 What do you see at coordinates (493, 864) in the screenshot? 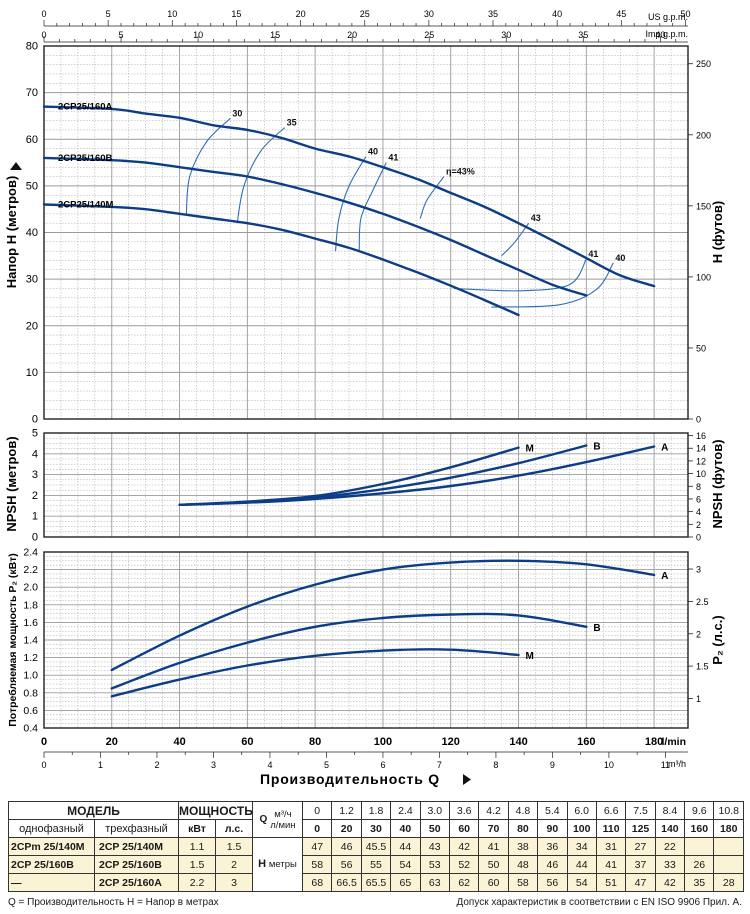
I see `head-value: 50` at bounding box center [493, 864].